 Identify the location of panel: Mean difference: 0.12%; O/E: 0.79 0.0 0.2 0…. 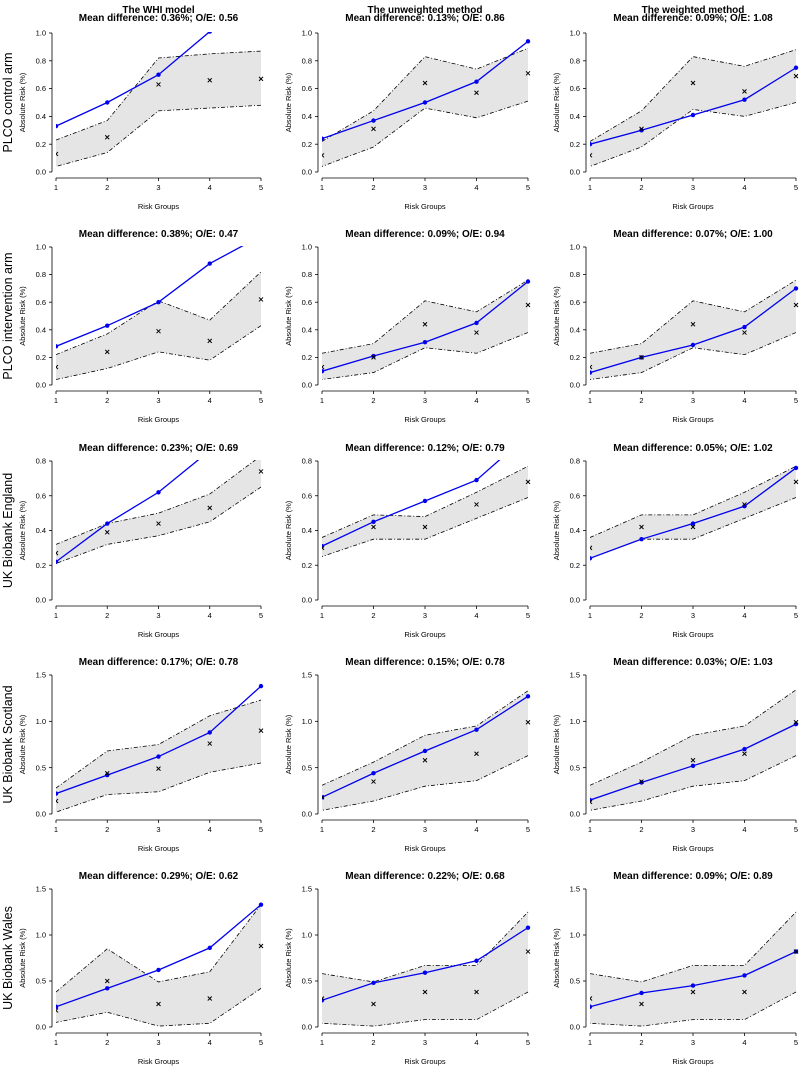
(407, 541).